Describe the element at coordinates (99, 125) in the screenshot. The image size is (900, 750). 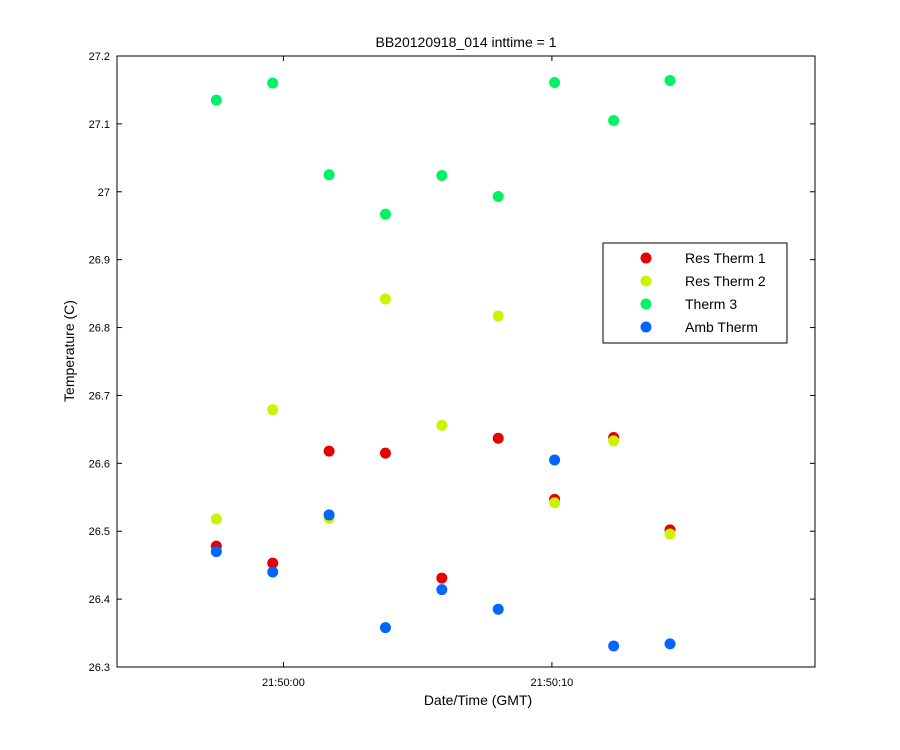
I see `y-tick-label: 27.1` at that location.